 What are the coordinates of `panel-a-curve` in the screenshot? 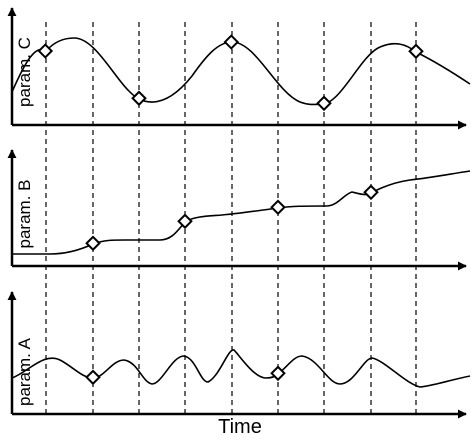 It's located at (241, 368).